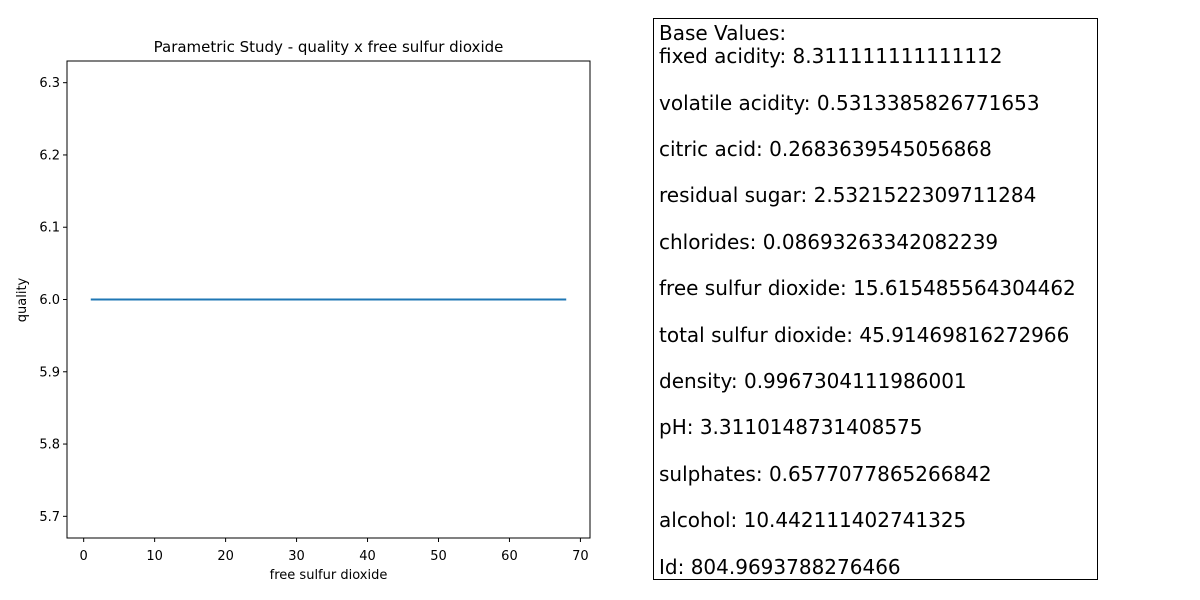 Image resolution: width=1200 pixels, height=600 pixels. I want to click on y-axis-ticks: 5.7 5.8 5.9 6.0 6.1 6.2 6.3, so click(53, 300).